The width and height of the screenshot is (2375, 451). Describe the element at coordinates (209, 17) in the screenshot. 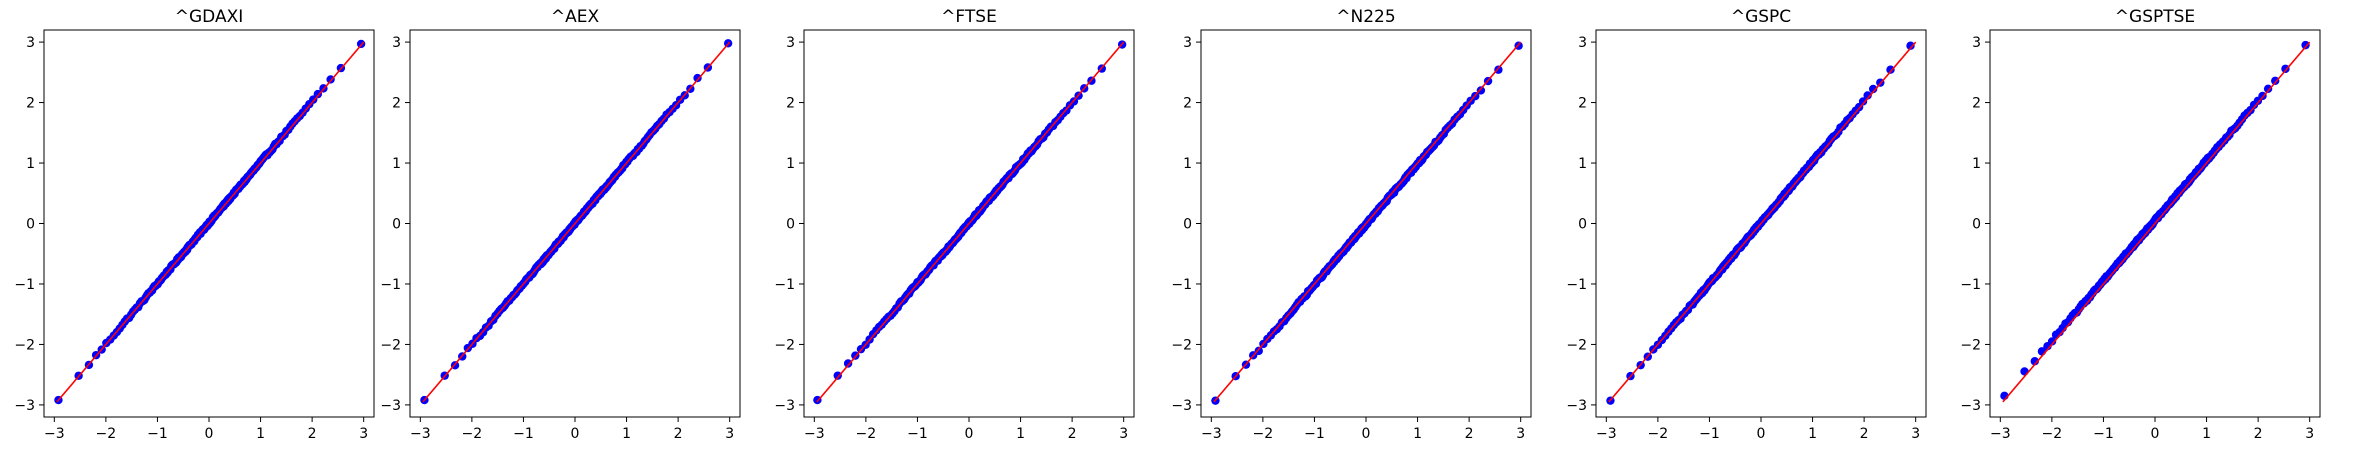

I see `panel-title: ^GDAXI` at that location.